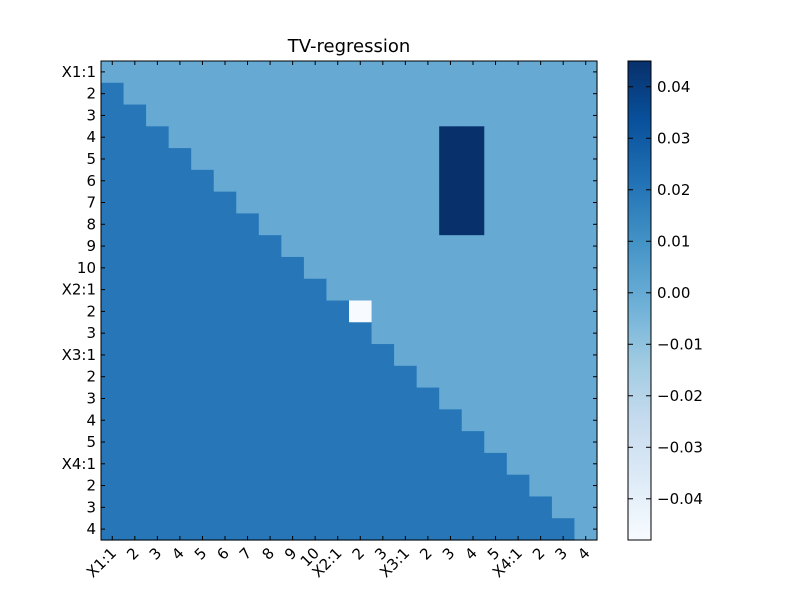 The image size is (800, 600). What do you see at coordinates (91, 246) in the screenshot?
I see `row-tick-label: 9` at bounding box center [91, 246].